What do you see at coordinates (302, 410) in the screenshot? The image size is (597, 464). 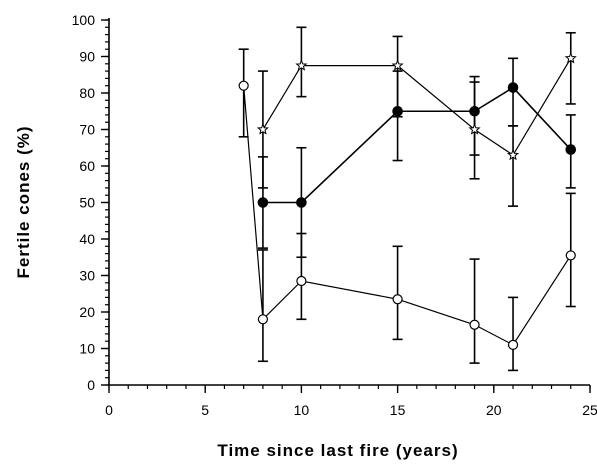 I see `x-tick-label: 10` at bounding box center [302, 410].